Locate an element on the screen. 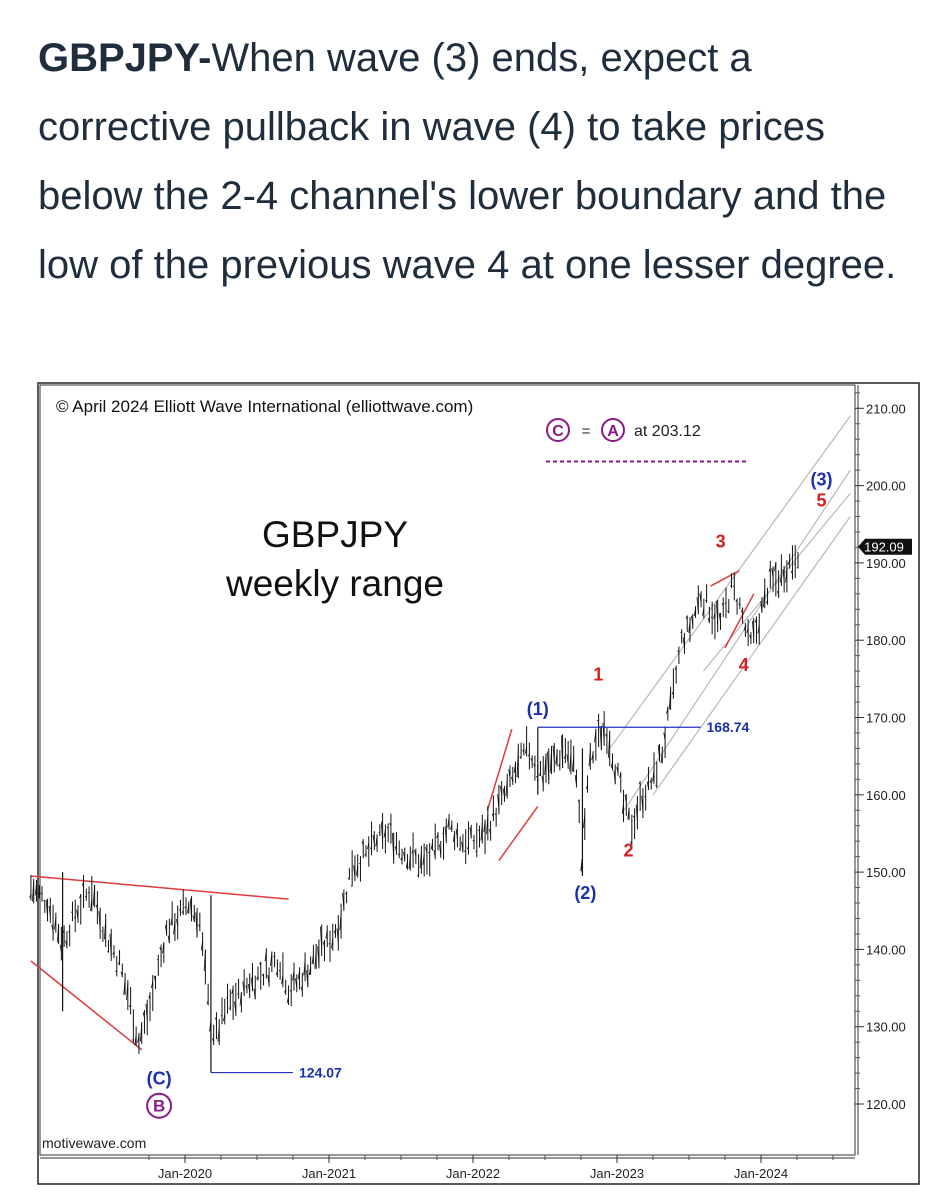 Image resolution: width=947 pixels, height=1200 pixels. x-axis: Jan-2020 Jan-2021 Jan-2022 Jan-2023 Jan-2024 is located at coordinates (491, 1168).